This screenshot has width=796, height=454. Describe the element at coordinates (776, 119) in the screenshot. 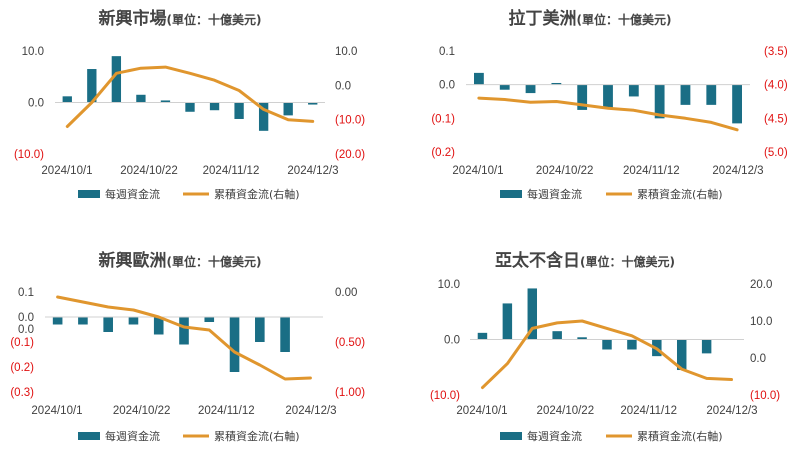

I see `right-axis-tick-label: (4.5)` at that location.